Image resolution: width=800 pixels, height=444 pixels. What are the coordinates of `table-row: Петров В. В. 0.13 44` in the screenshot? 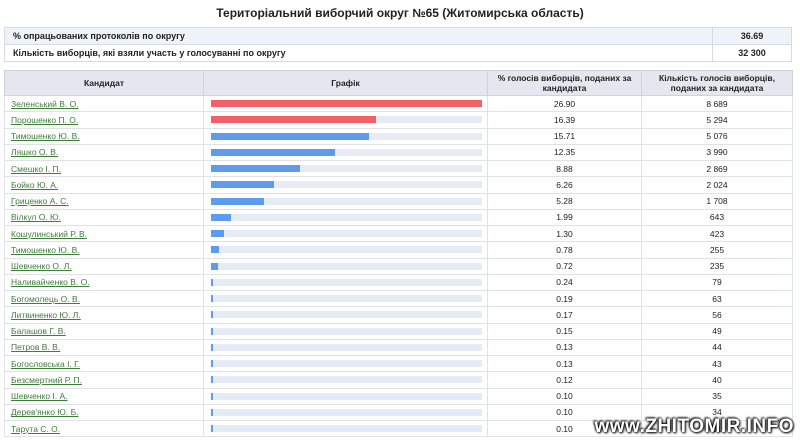 It's located at (398, 347).